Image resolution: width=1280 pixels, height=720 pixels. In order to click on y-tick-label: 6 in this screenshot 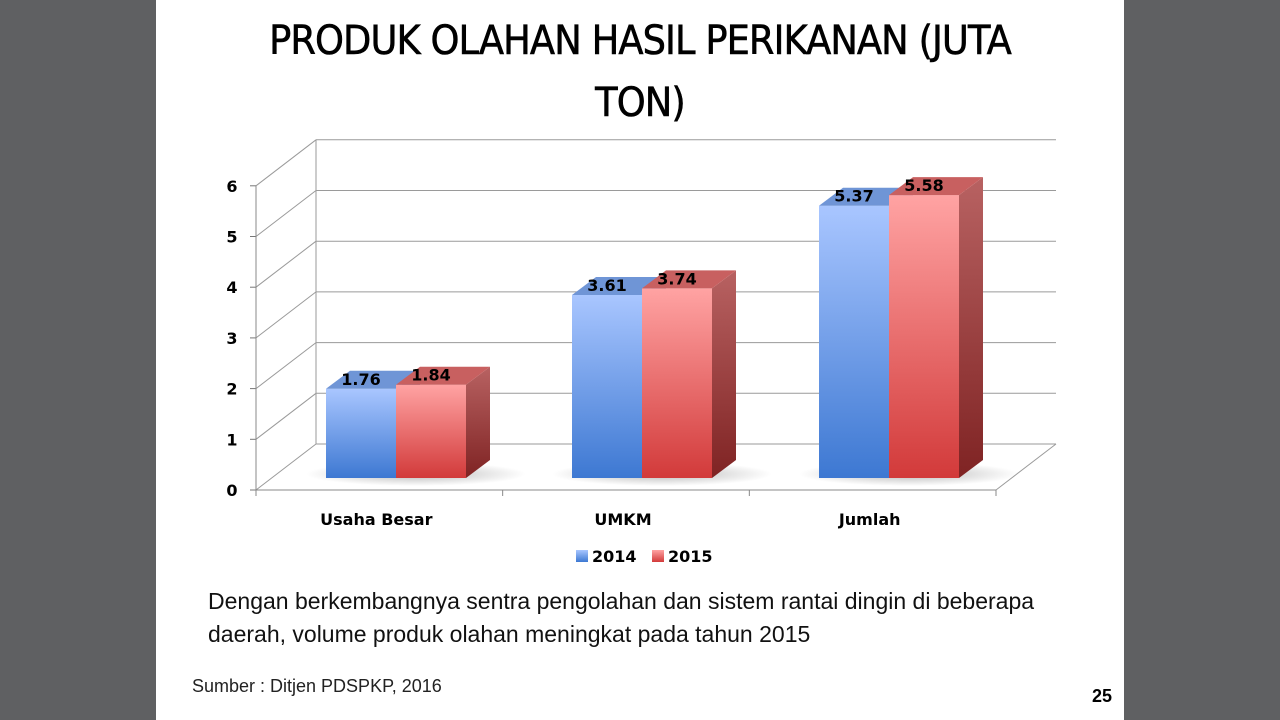, I will do `click(231, 186)`.